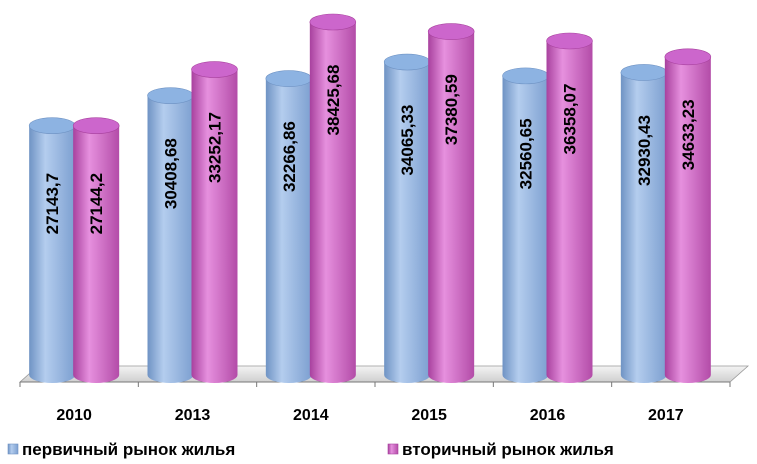  What do you see at coordinates (407, 140) in the screenshot?
I see `data-label: 34065,33` at bounding box center [407, 140].